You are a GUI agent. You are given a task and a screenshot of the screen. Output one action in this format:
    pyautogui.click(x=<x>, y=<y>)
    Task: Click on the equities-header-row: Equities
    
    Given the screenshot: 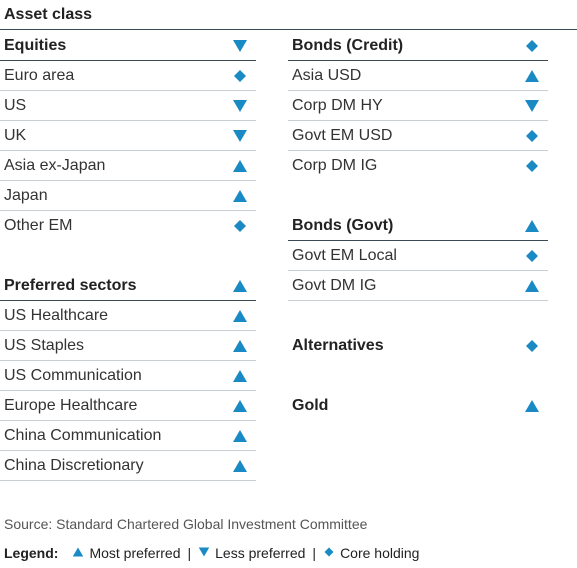 What is the action you would take?
    pyautogui.click(x=128, y=46)
    